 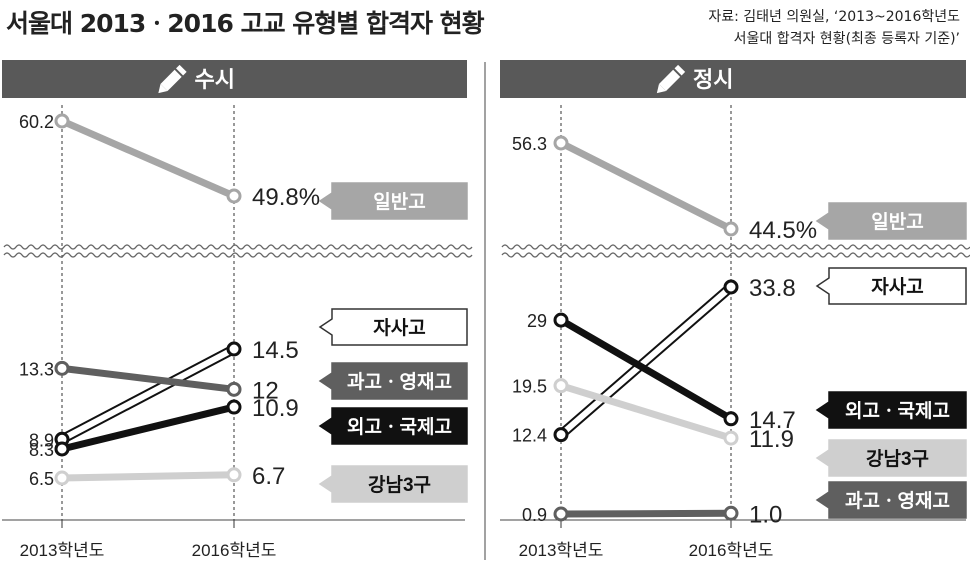 I want to click on legend-label: 외고ㆍ국제고, so click(x=897, y=411).